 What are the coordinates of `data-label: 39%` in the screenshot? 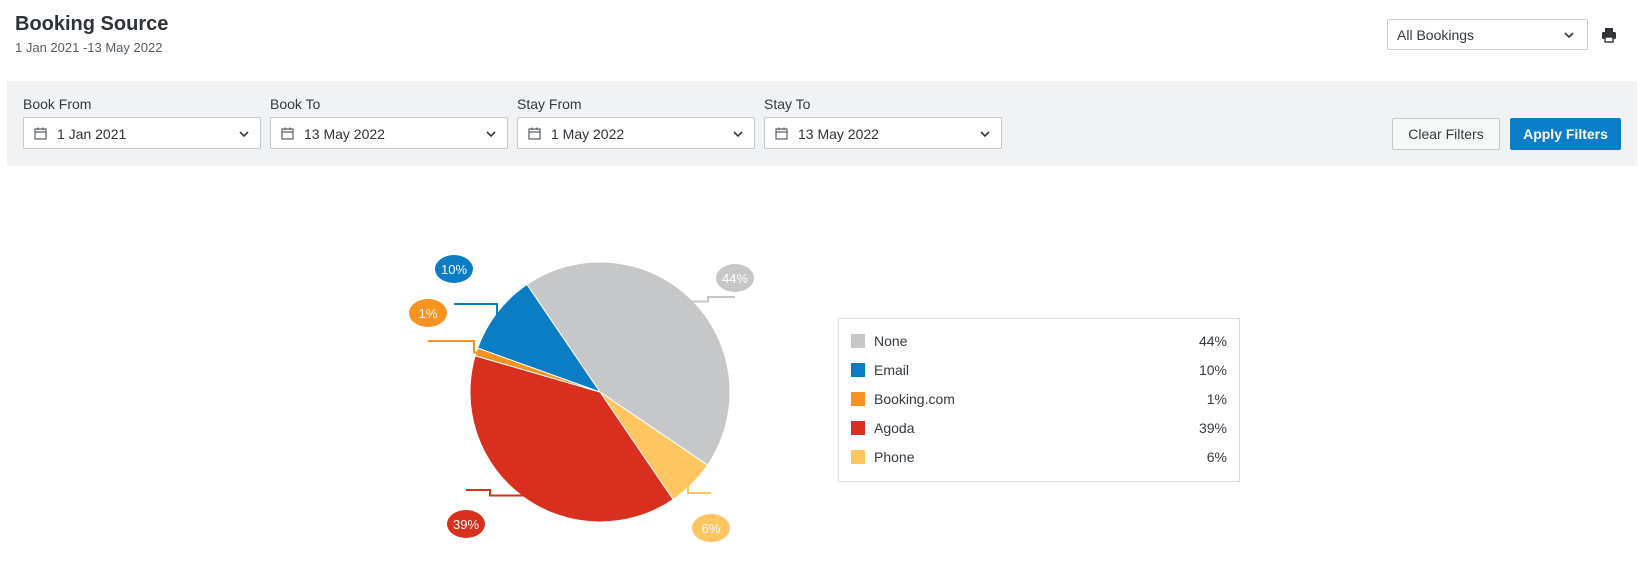 It's located at (466, 524).